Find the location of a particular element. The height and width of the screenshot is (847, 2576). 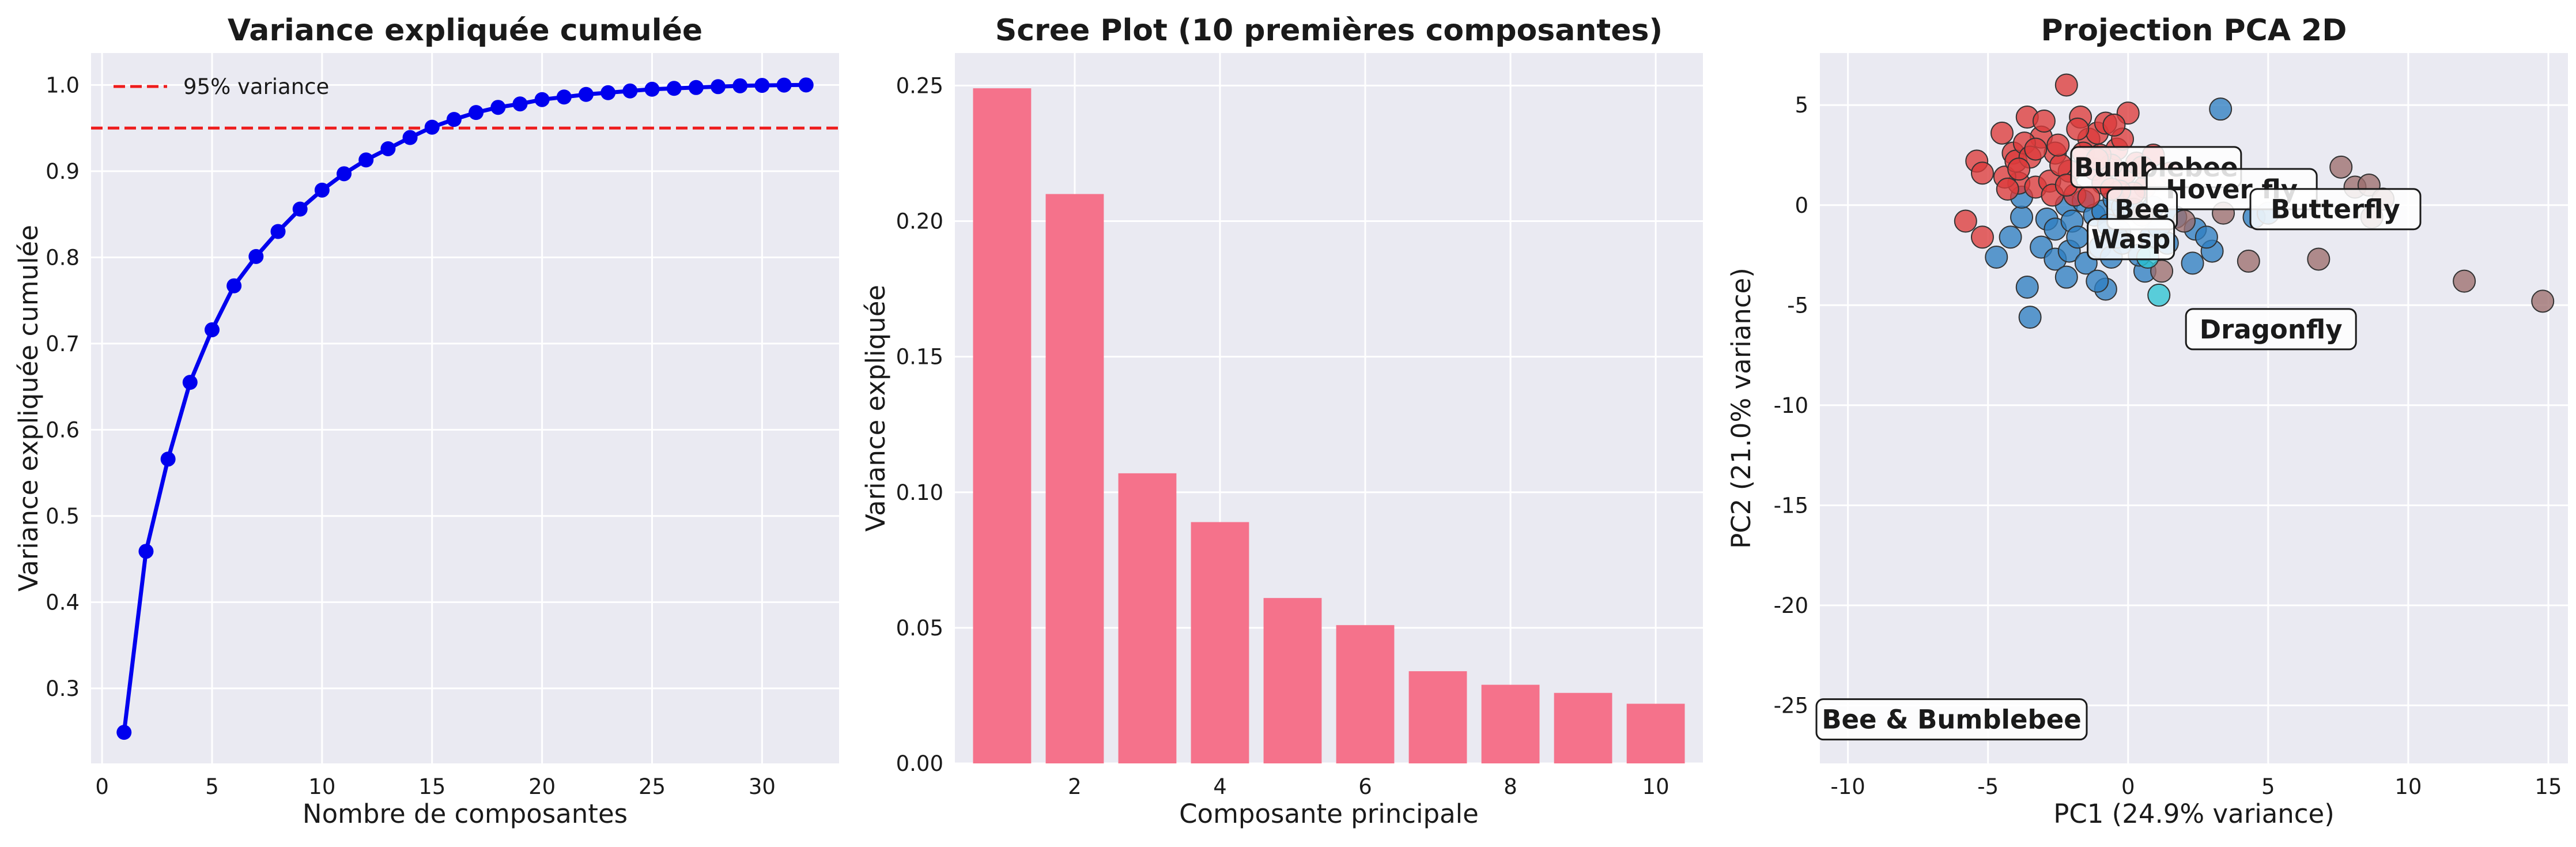

x-tick-label: 8 is located at coordinates (1510, 786).